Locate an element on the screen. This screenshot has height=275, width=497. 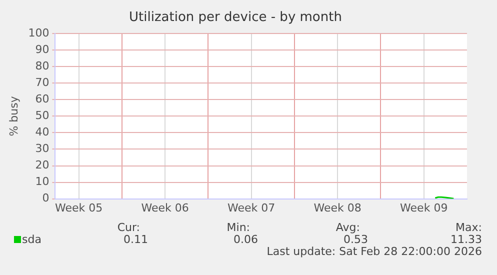
x-tick-label: Week 07 is located at coordinates (252, 207).